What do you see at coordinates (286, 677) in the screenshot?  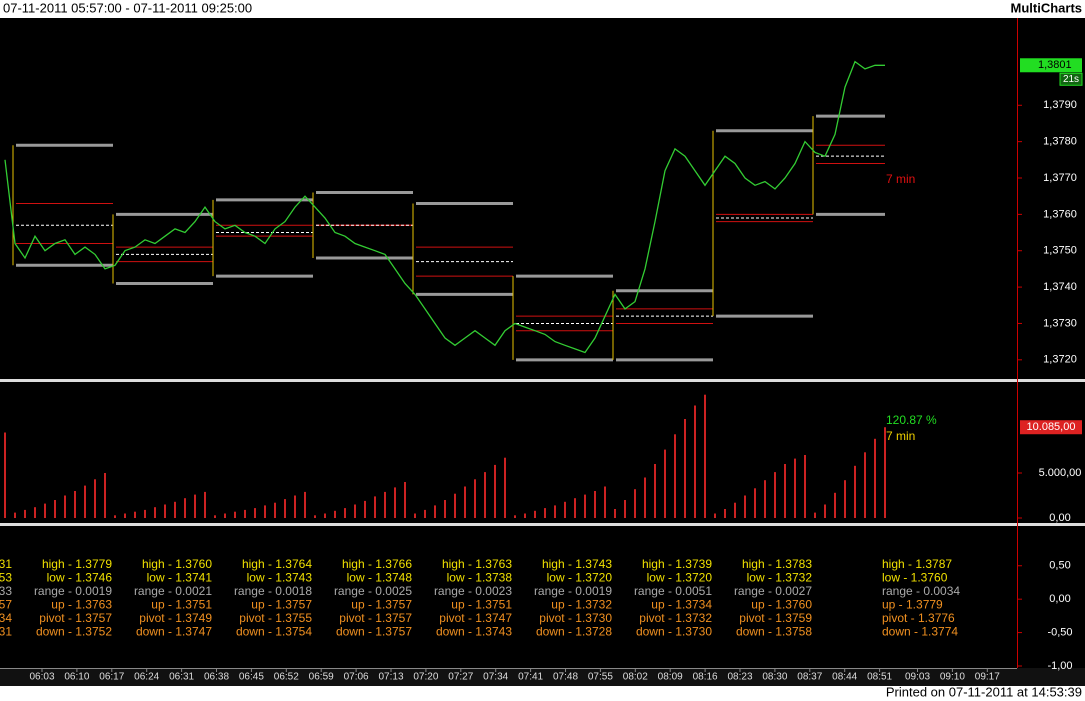 I see `time-label: 06:52` at bounding box center [286, 677].